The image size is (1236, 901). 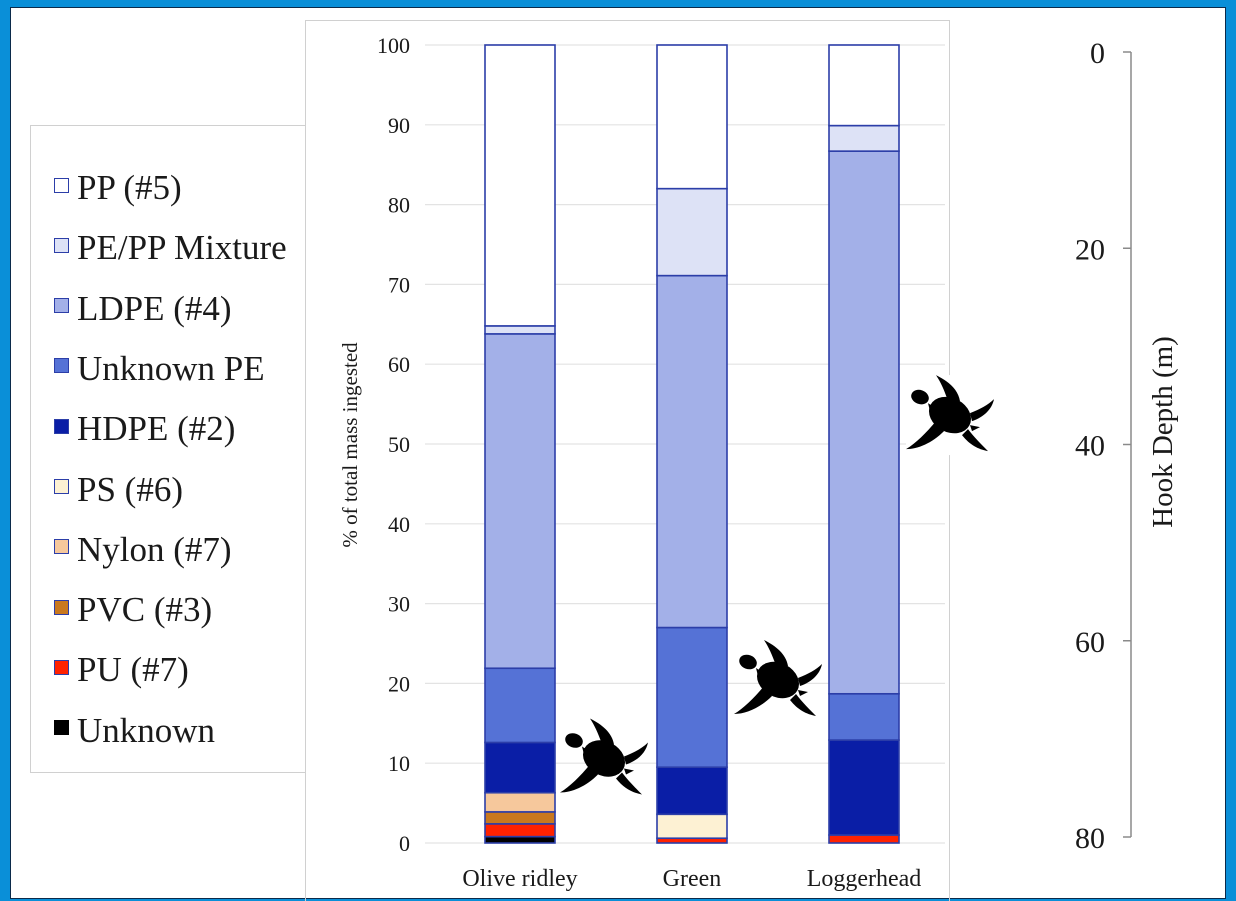 What do you see at coordinates (1163, 432) in the screenshot?
I see `hook-depth-axis-title: Hook Depth (m)` at bounding box center [1163, 432].